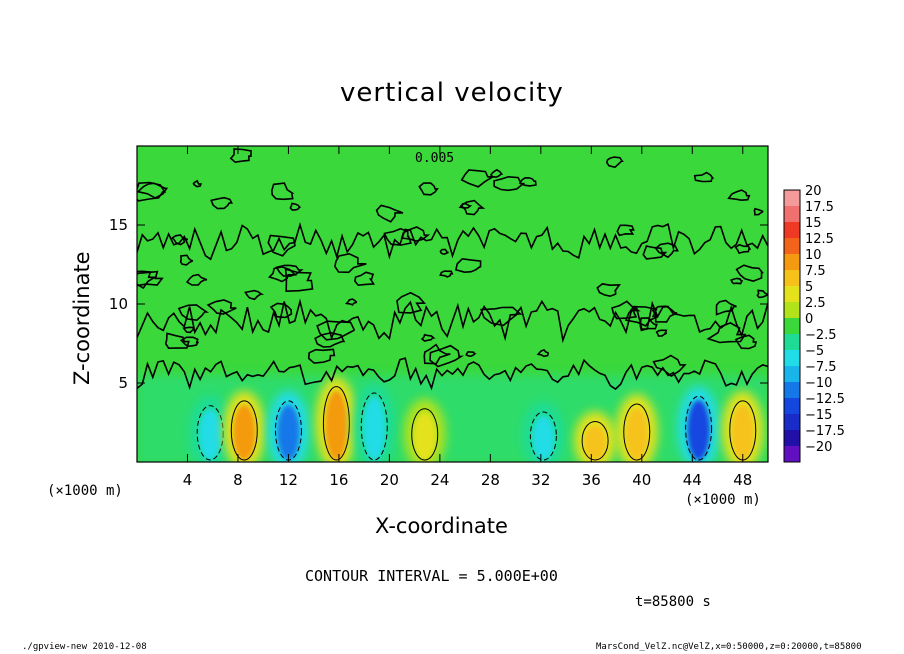 The image size is (904, 654). I want to click on colorbar-label-4: 10, so click(813, 255).